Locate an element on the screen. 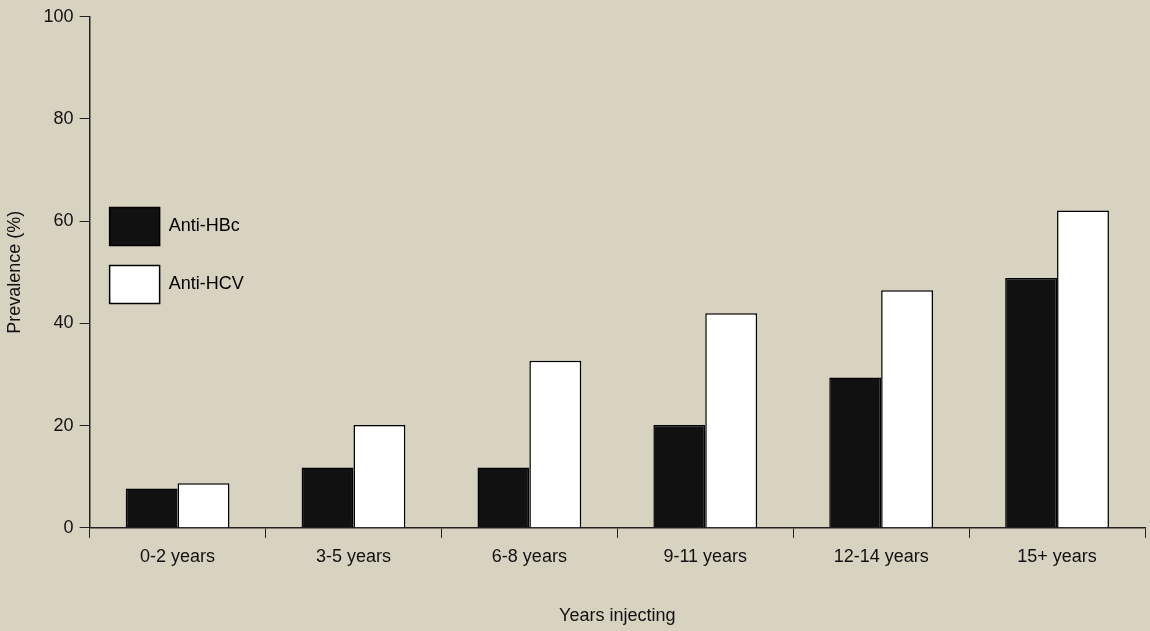 The width and height of the screenshot is (1150, 631). y-tick-label: 20 is located at coordinates (63, 424).